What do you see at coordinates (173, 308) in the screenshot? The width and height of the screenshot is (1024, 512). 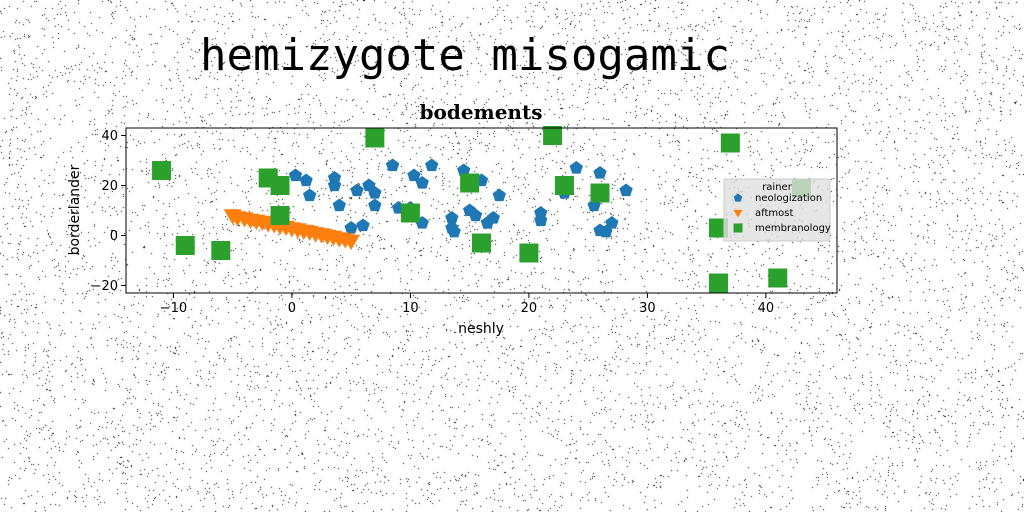 I see `x-tick-label: −10` at bounding box center [173, 308].